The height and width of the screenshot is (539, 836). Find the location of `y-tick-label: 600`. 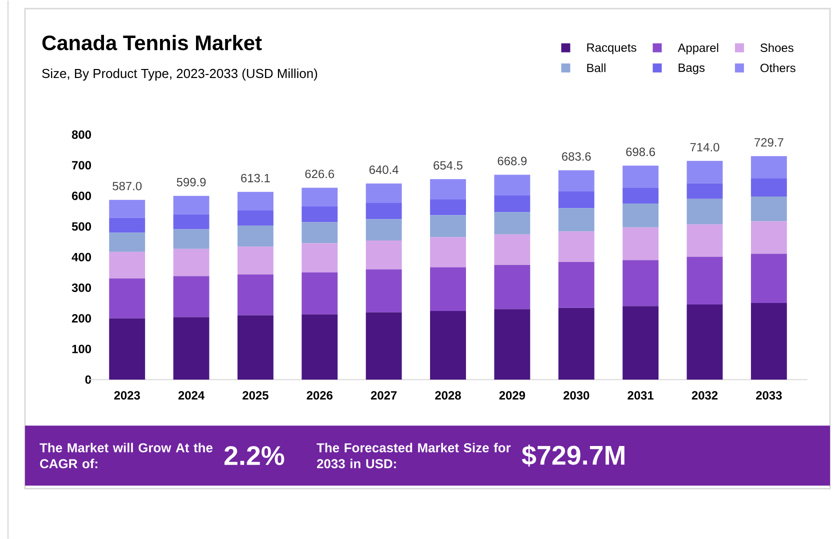

y-tick-label: 600 is located at coordinates (81, 196).